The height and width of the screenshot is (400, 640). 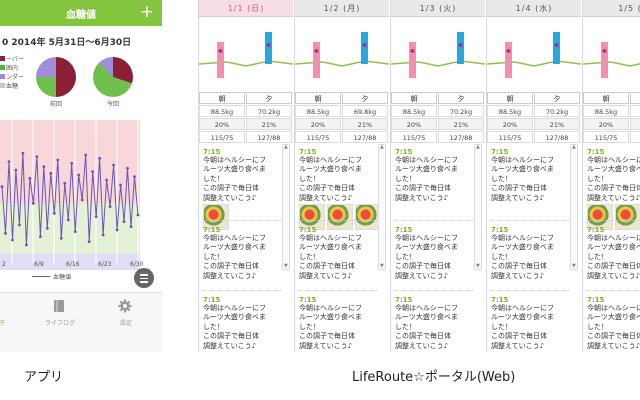 I want to click on measurement-cell, so click(x=635, y=124).